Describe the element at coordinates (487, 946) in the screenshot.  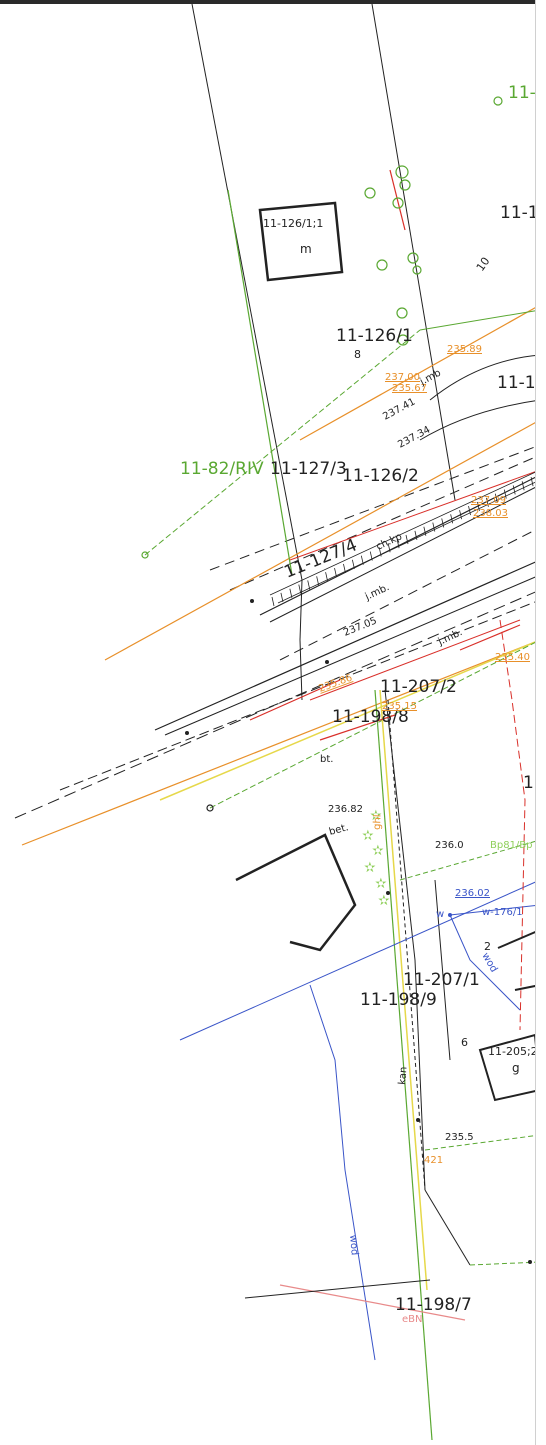
I see `number-2: 2` at that location.